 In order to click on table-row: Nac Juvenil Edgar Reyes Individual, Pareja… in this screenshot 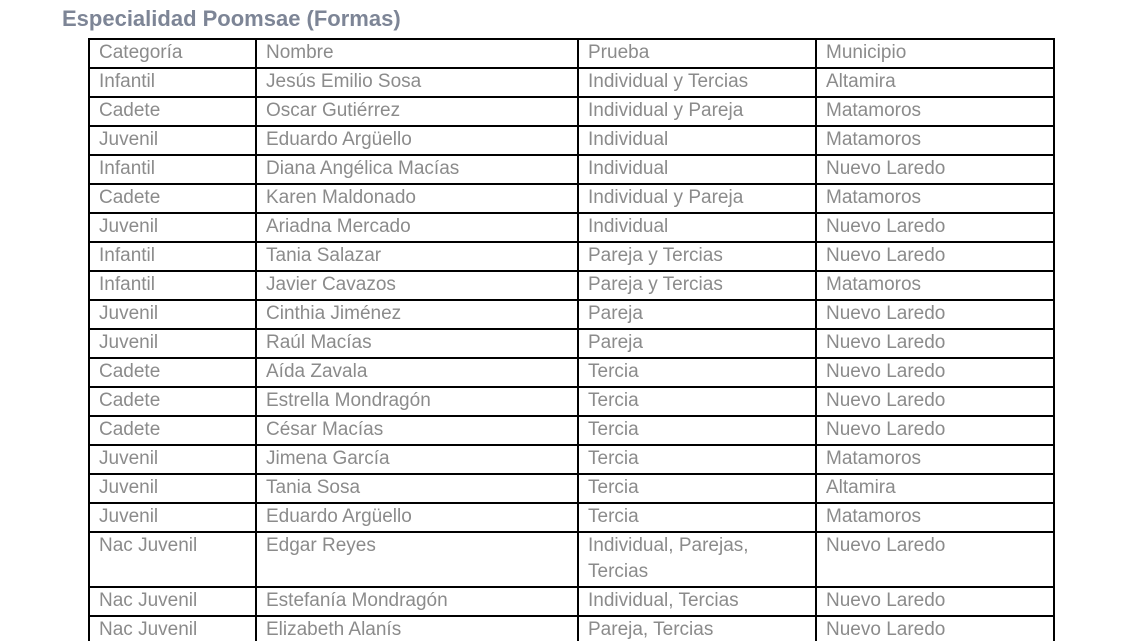, I will do `click(571, 559)`.